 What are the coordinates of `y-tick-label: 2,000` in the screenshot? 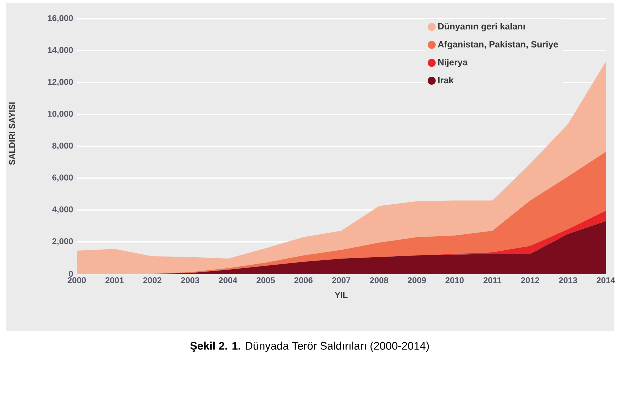 It's located at (63, 242).